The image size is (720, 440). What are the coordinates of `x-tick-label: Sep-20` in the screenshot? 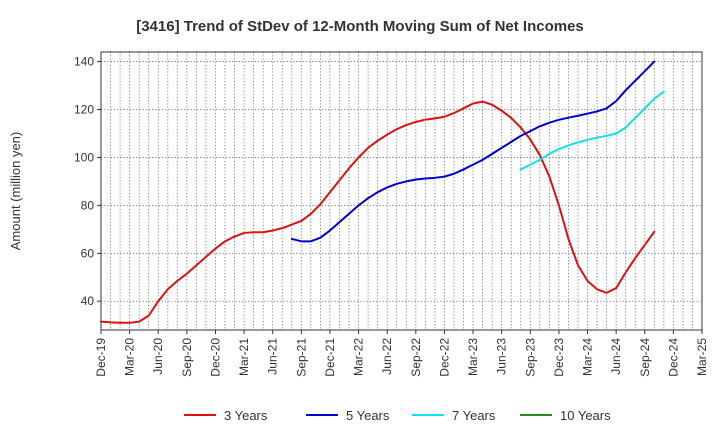 It's located at (187, 357).